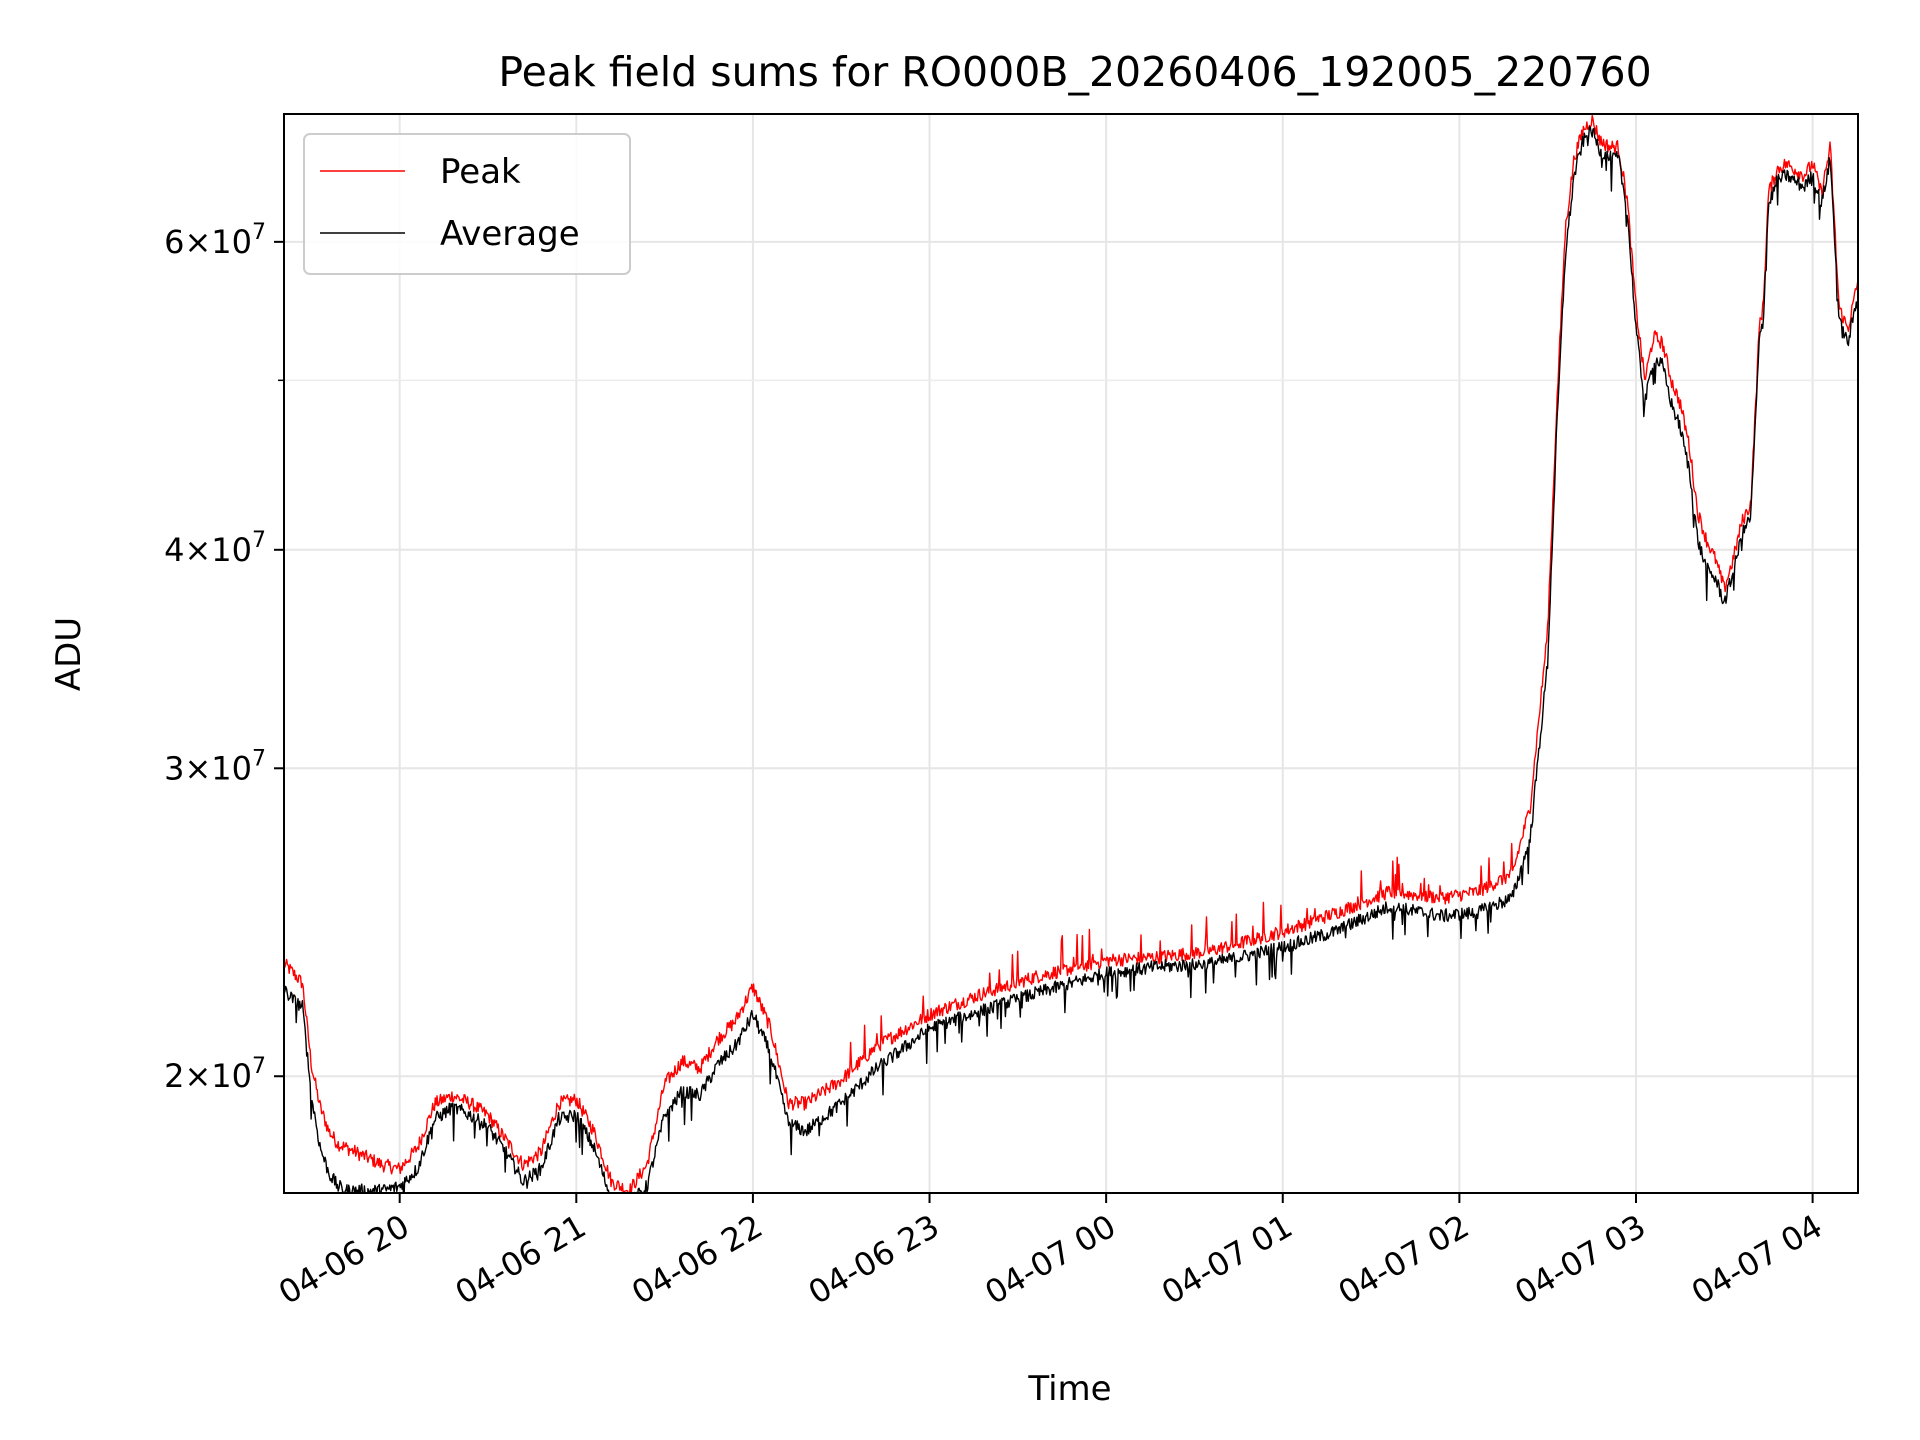 Image resolution: width=1920 pixels, height=1440 pixels. Describe the element at coordinates (215, 1074) in the screenshot. I see `y-tick-label: 2×107` at that location.